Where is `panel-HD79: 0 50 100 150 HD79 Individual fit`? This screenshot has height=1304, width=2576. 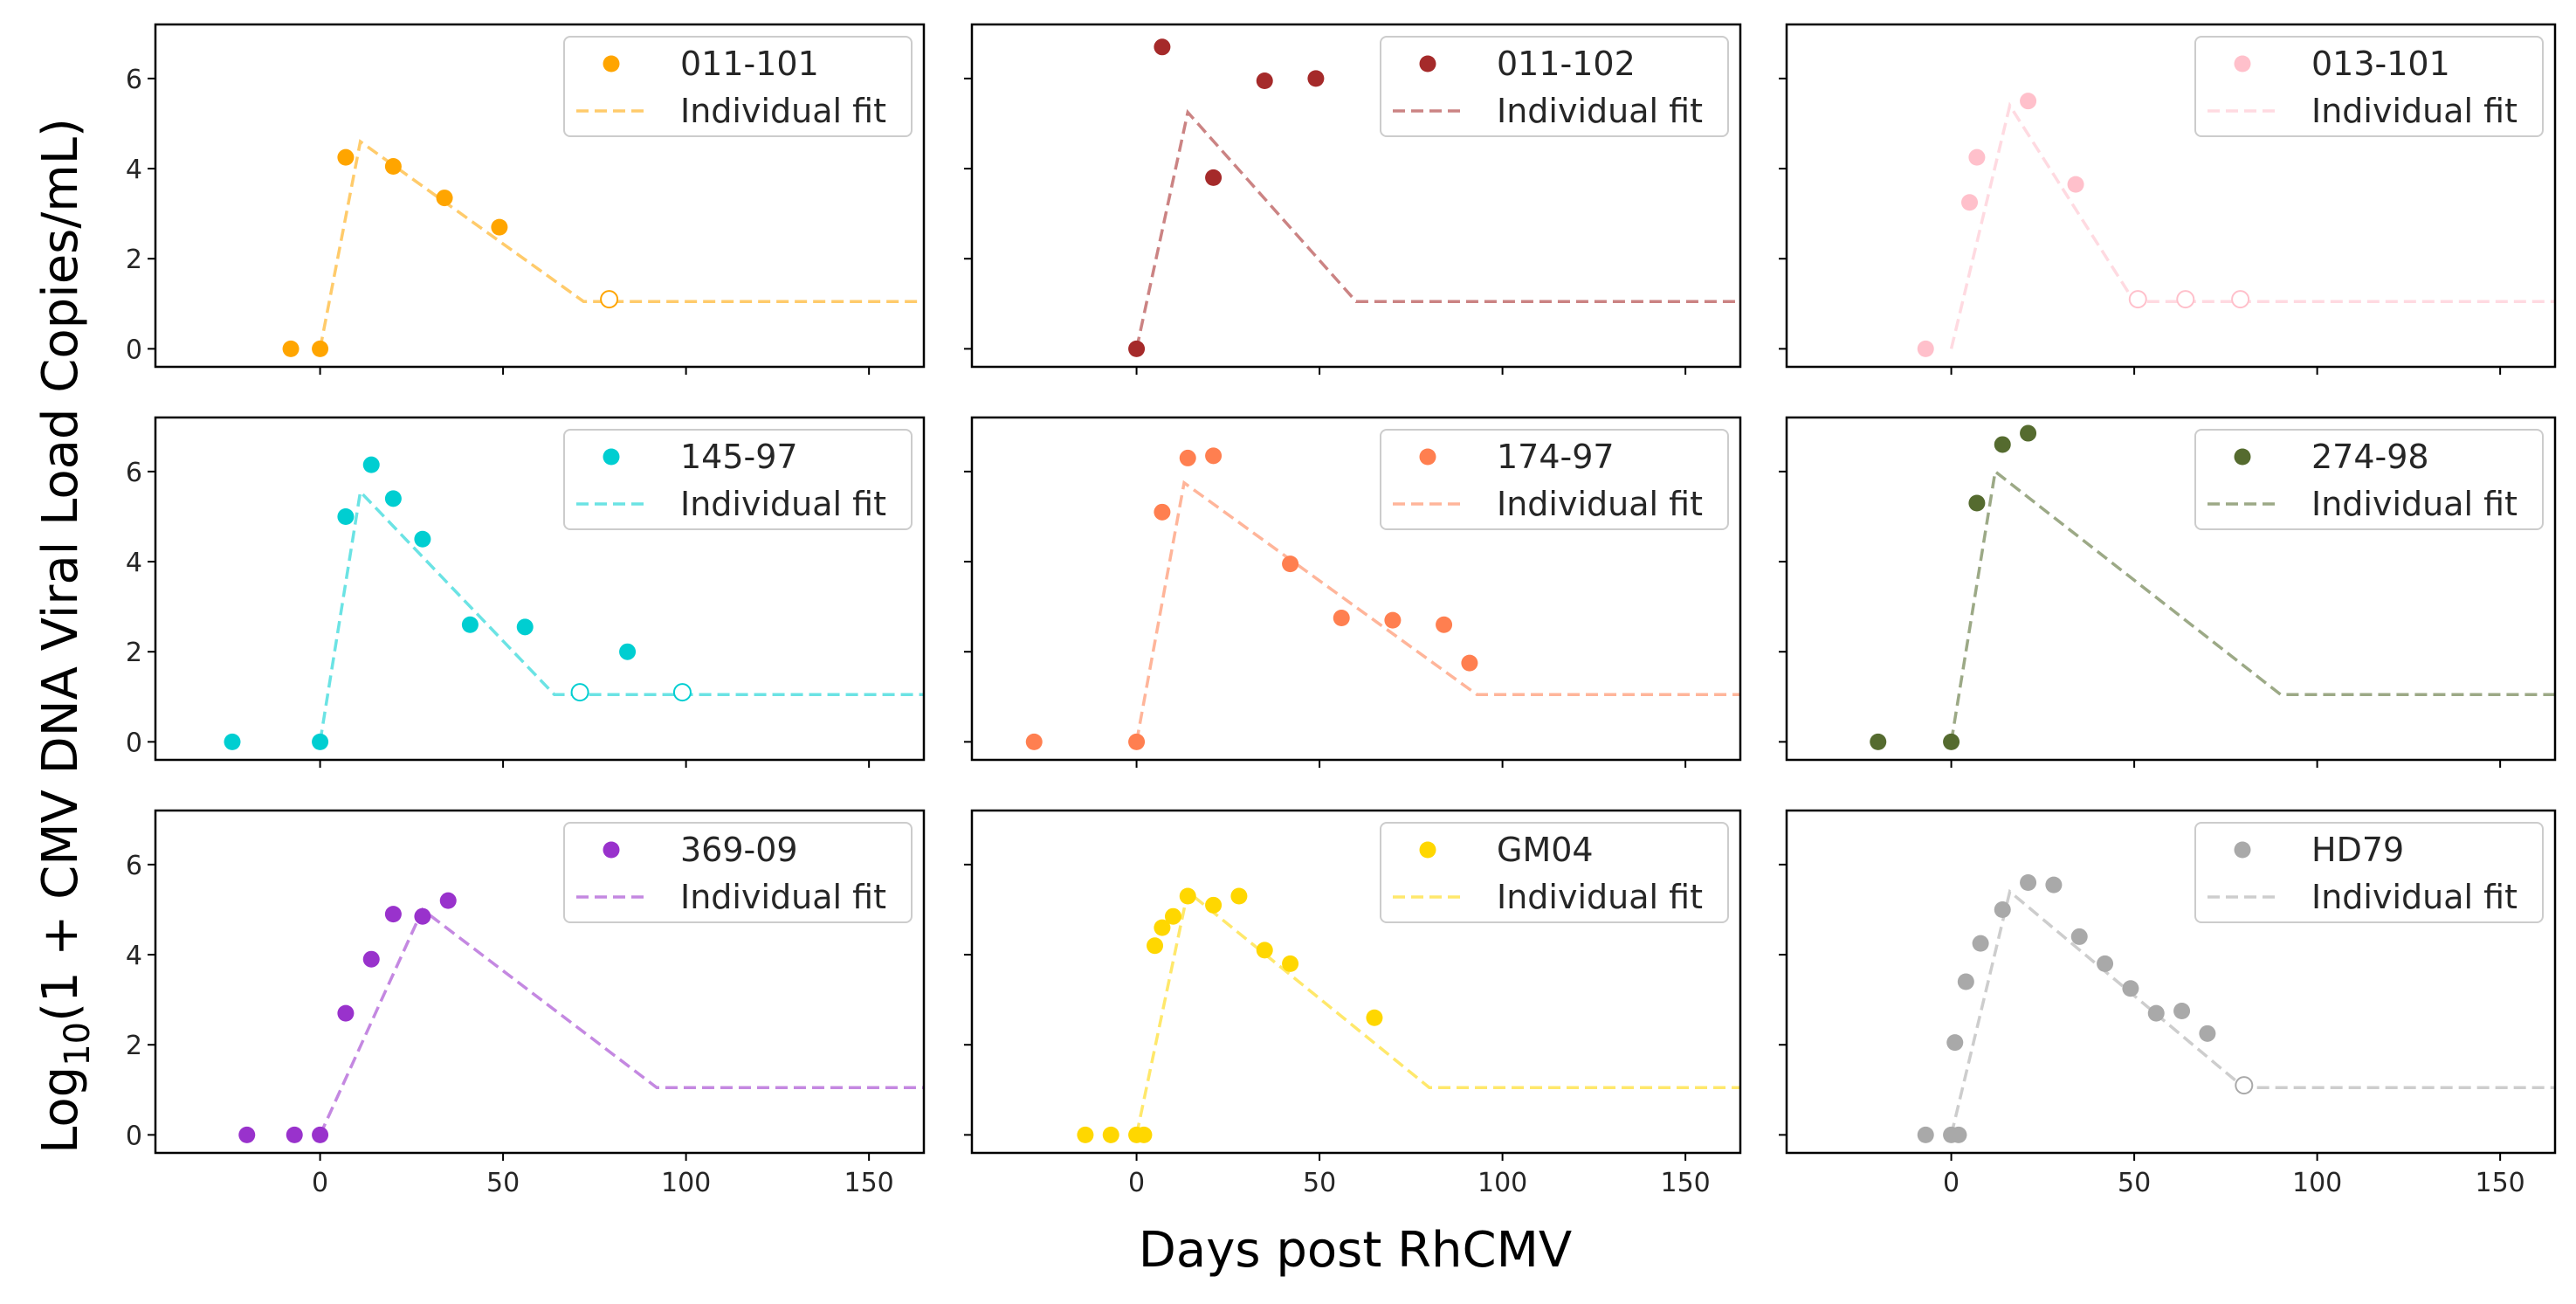 panel-HD79: 0 50 100 150 HD79 Individual fit is located at coordinates (2168, 1004).